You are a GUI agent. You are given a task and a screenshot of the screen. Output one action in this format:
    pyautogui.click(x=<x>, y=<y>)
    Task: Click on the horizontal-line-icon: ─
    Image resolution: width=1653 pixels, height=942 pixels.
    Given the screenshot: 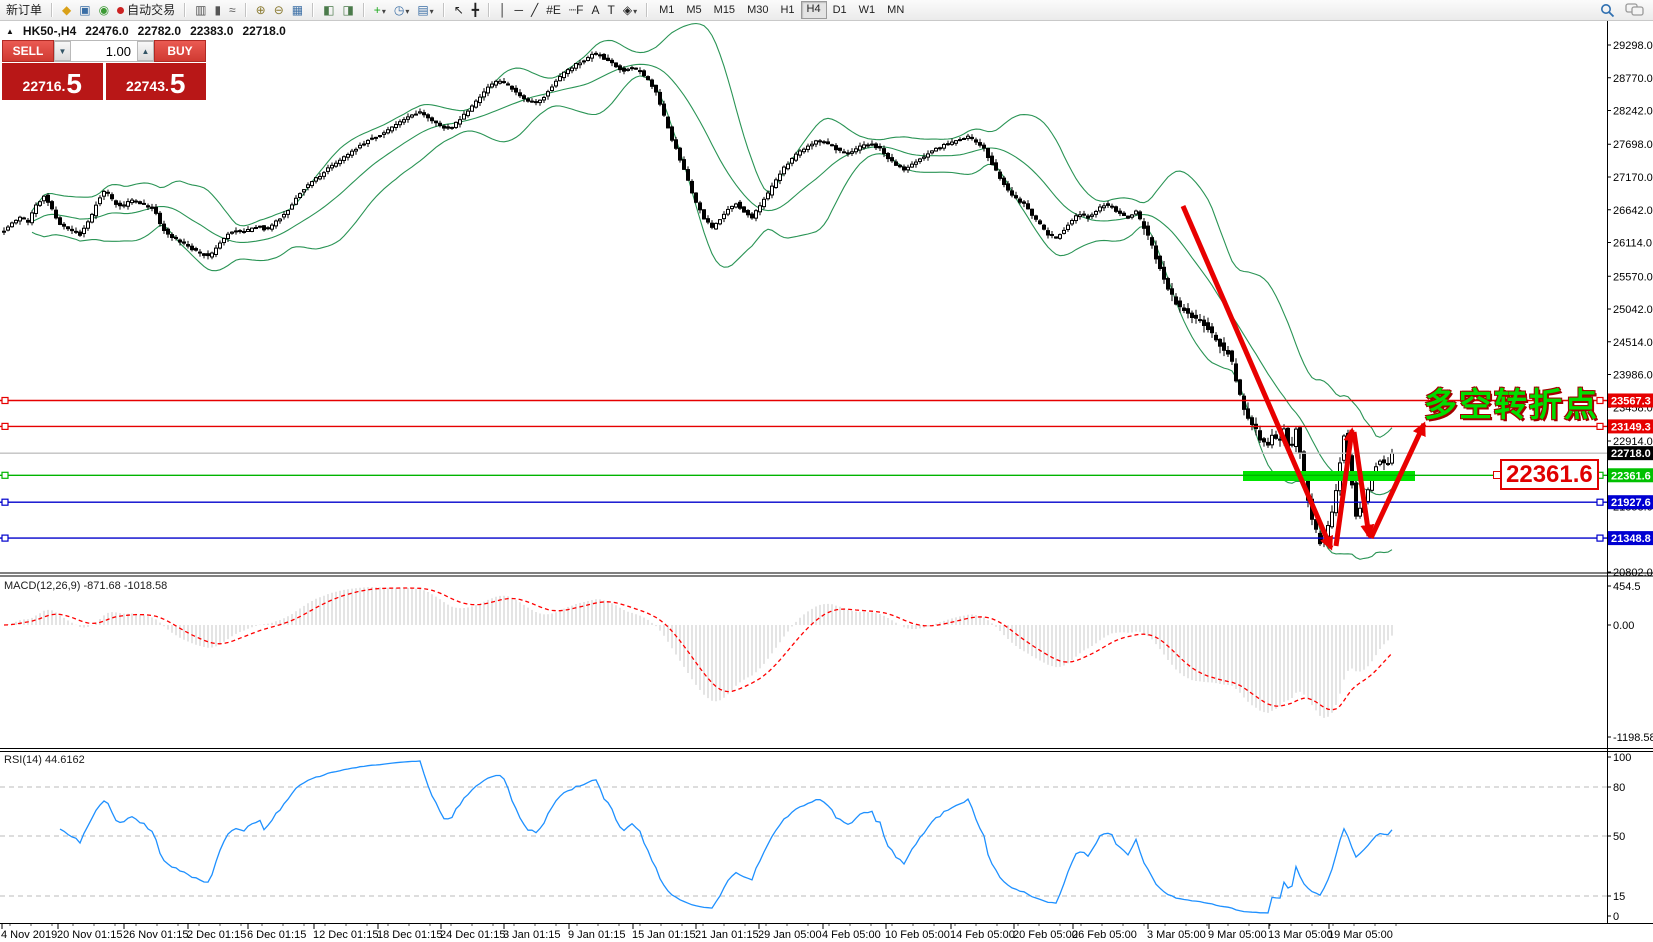 What is the action you would take?
    pyautogui.click(x=518, y=10)
    